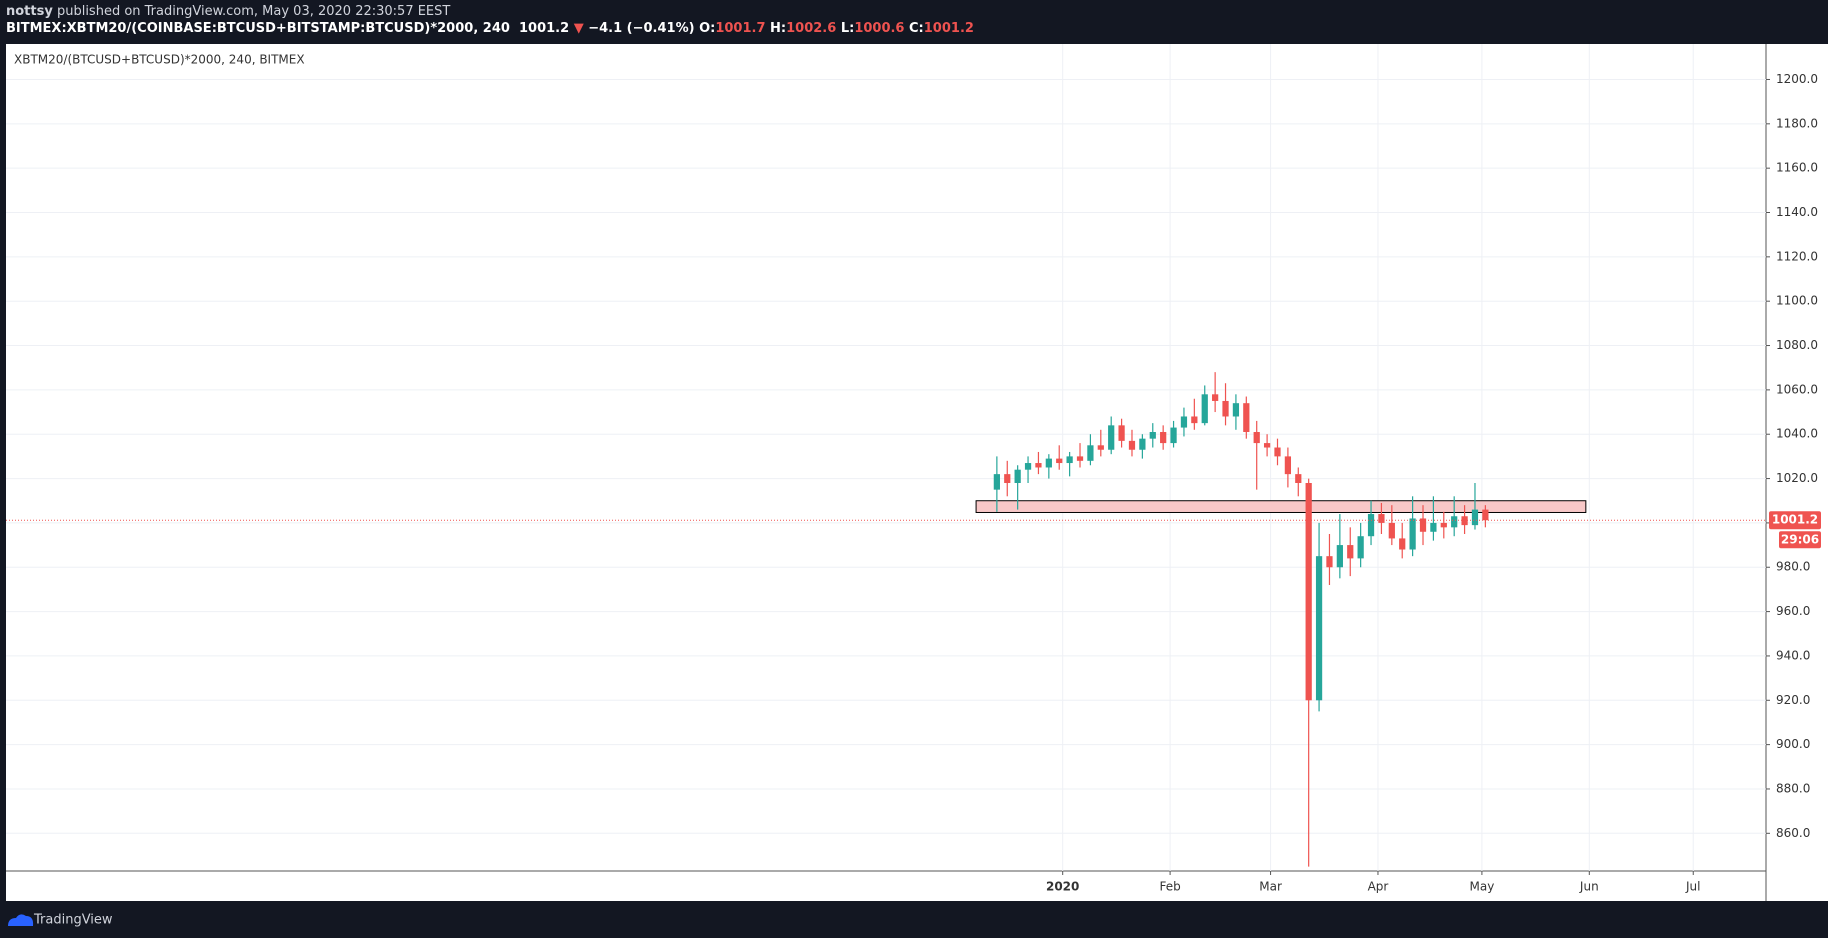  What do you see at coordinates (811, 28) in the screenshot?
I see `h: 1002.6` at bounding box center [811, 28].